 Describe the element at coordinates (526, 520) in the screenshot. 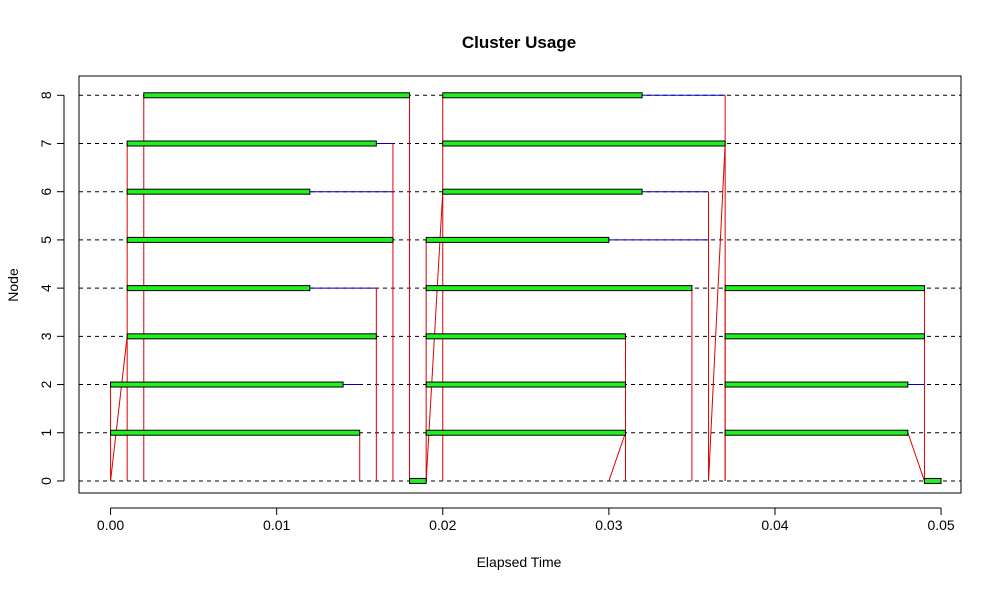

I see `x-axis: 0.00 0.01 0.02 0.03 0.04 0.05` at that location.